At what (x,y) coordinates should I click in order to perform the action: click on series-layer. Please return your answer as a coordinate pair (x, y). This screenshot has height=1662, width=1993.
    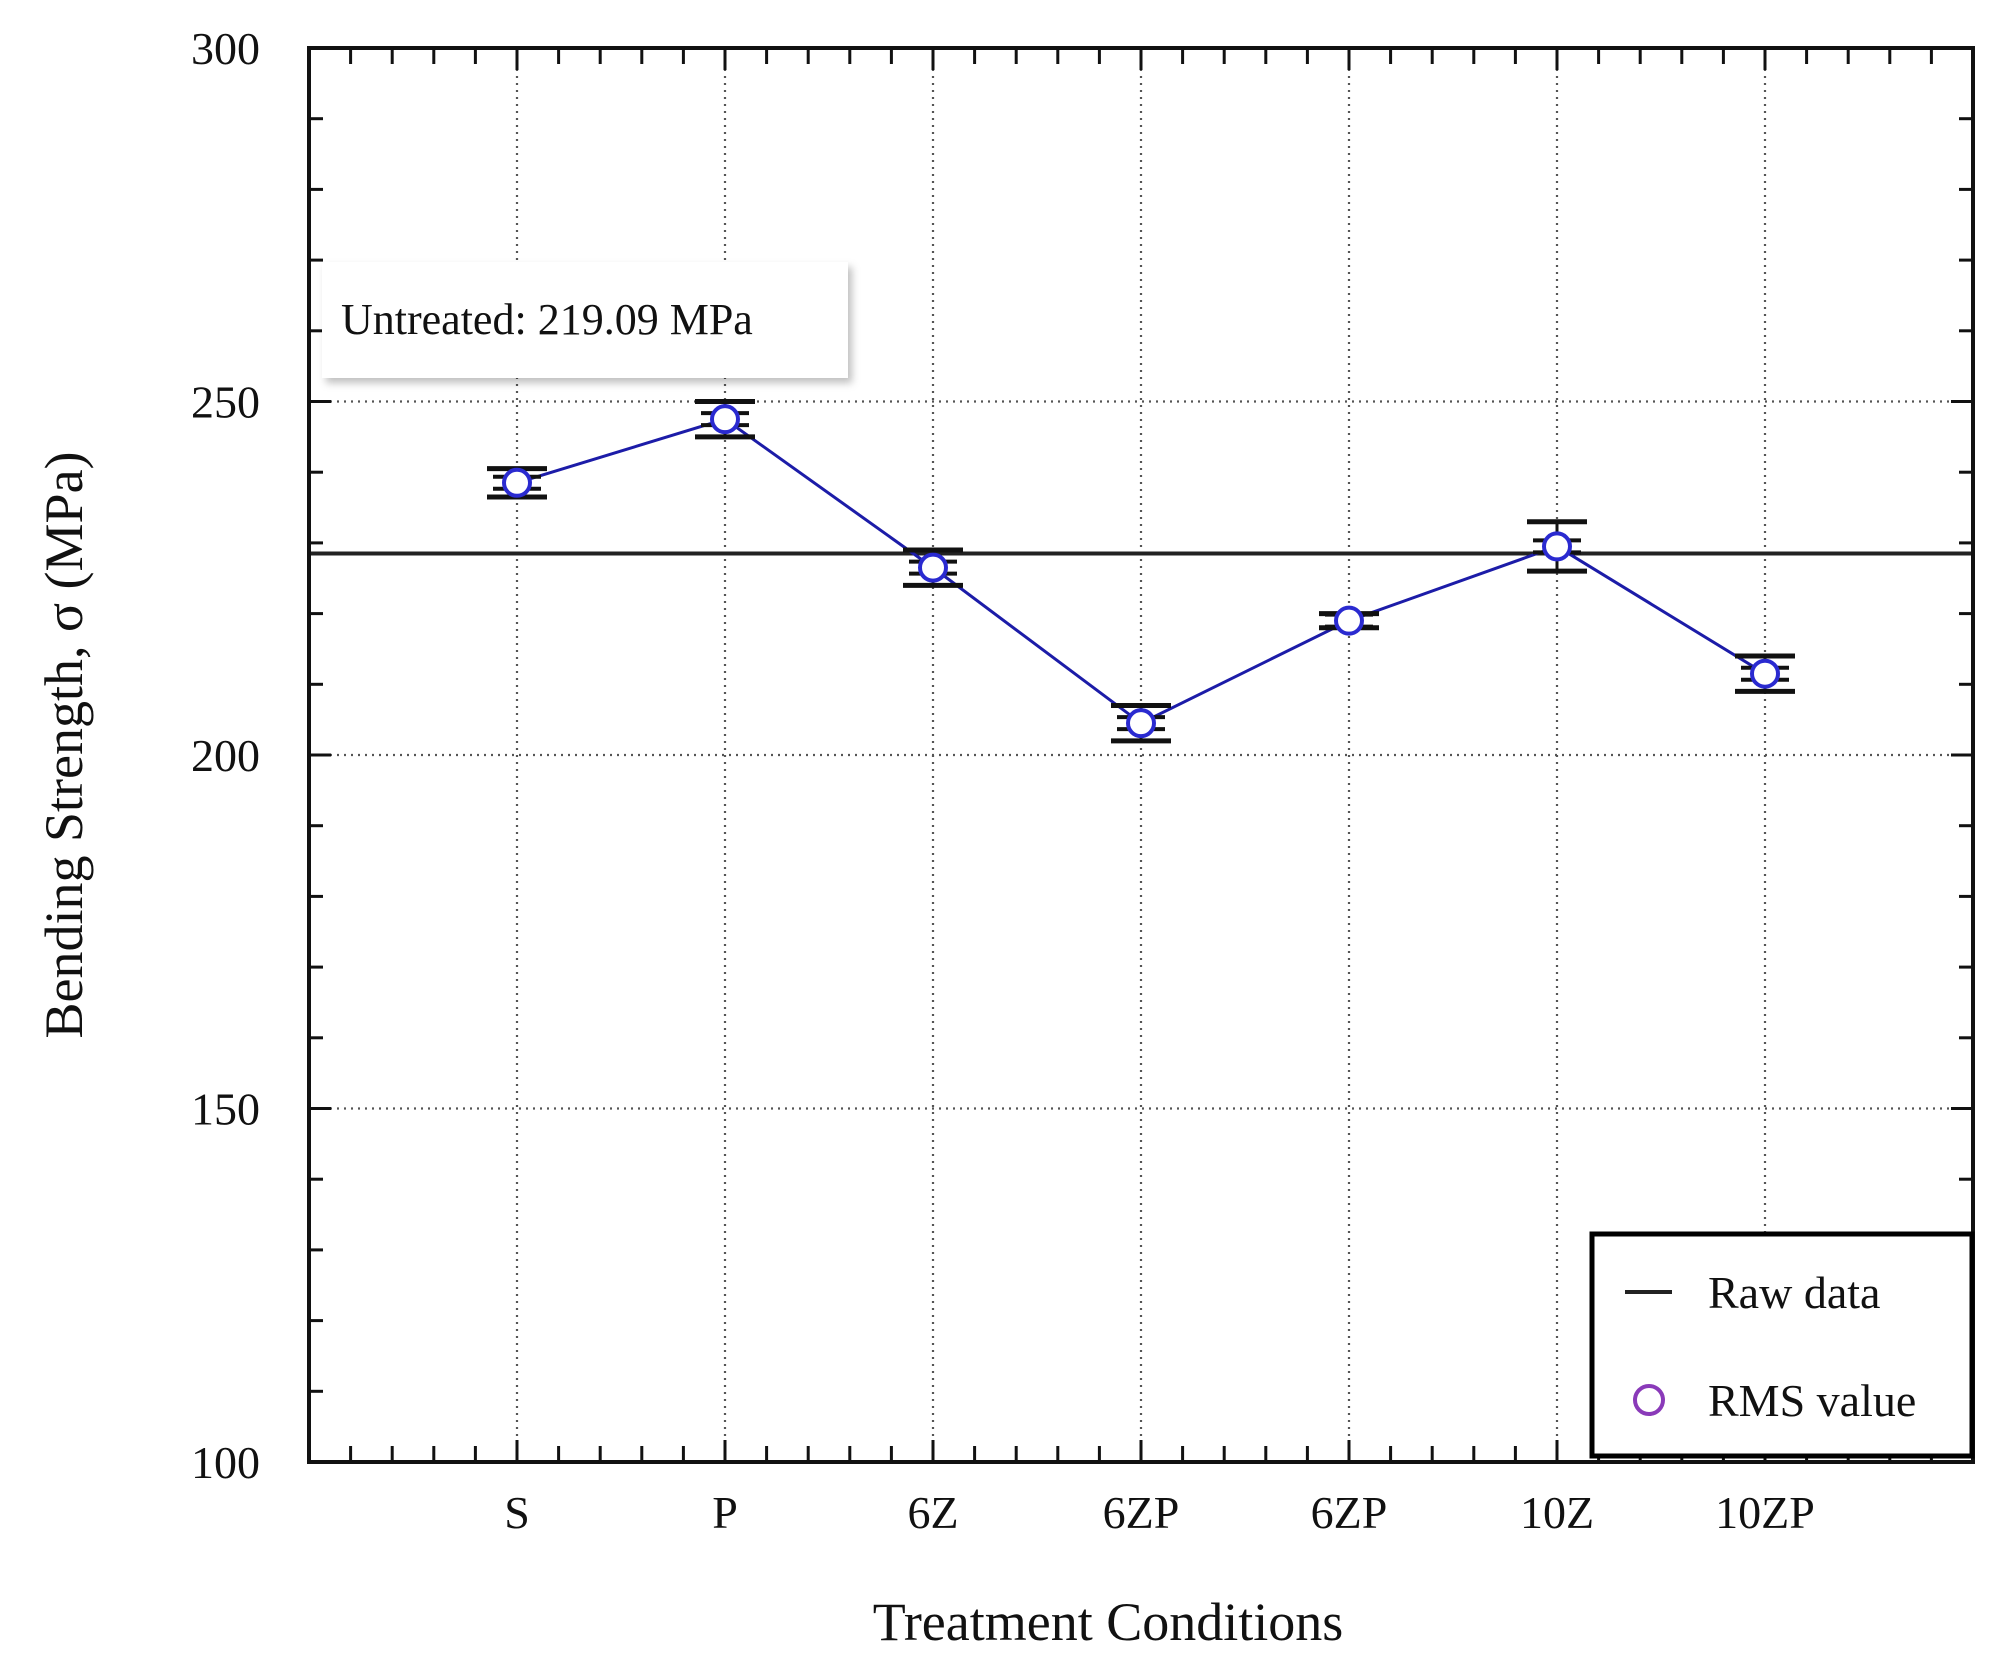
    Looking at the image, I should click on (1141, 571).